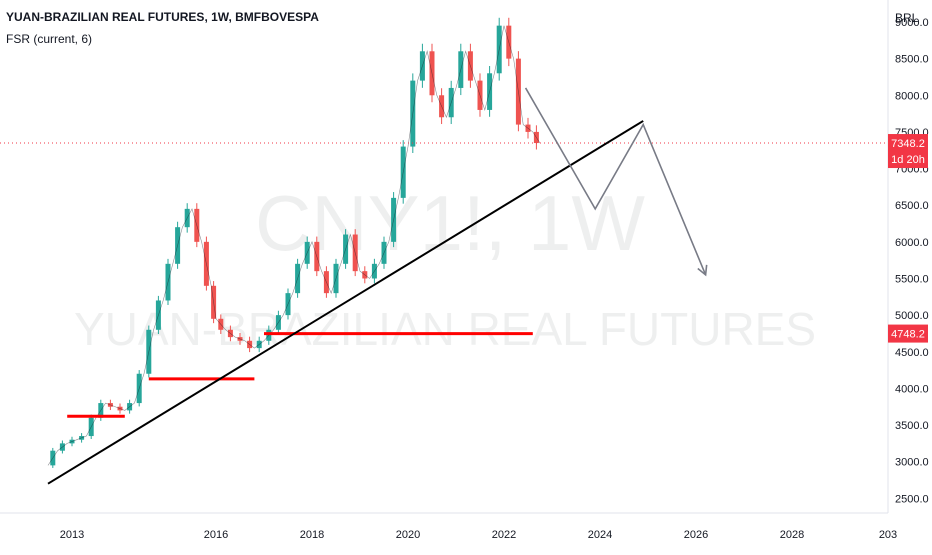 The image size is (932, 555). I want to click on watermark-name: YUAN-BRAZILIAN REAL FUTURES, so click(445, 329).